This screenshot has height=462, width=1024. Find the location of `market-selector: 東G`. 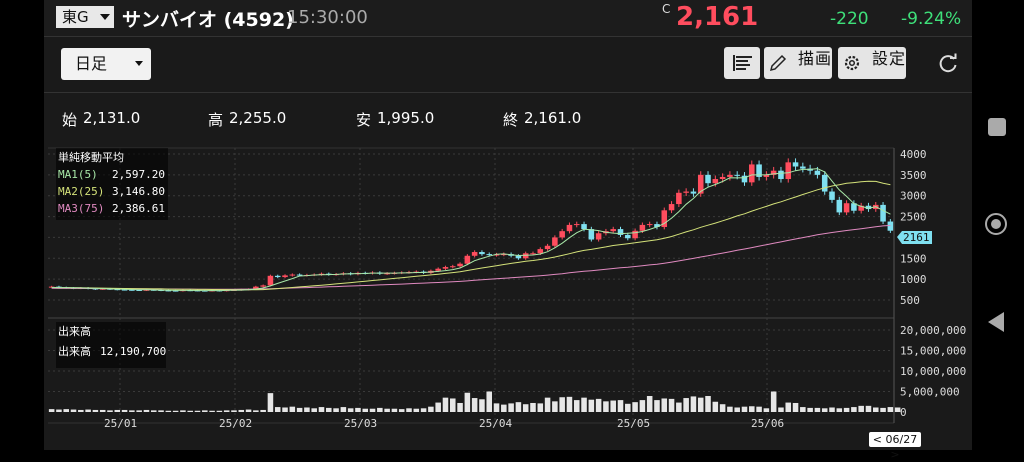

market-selector: 東G is located at coordinates (85, 17).